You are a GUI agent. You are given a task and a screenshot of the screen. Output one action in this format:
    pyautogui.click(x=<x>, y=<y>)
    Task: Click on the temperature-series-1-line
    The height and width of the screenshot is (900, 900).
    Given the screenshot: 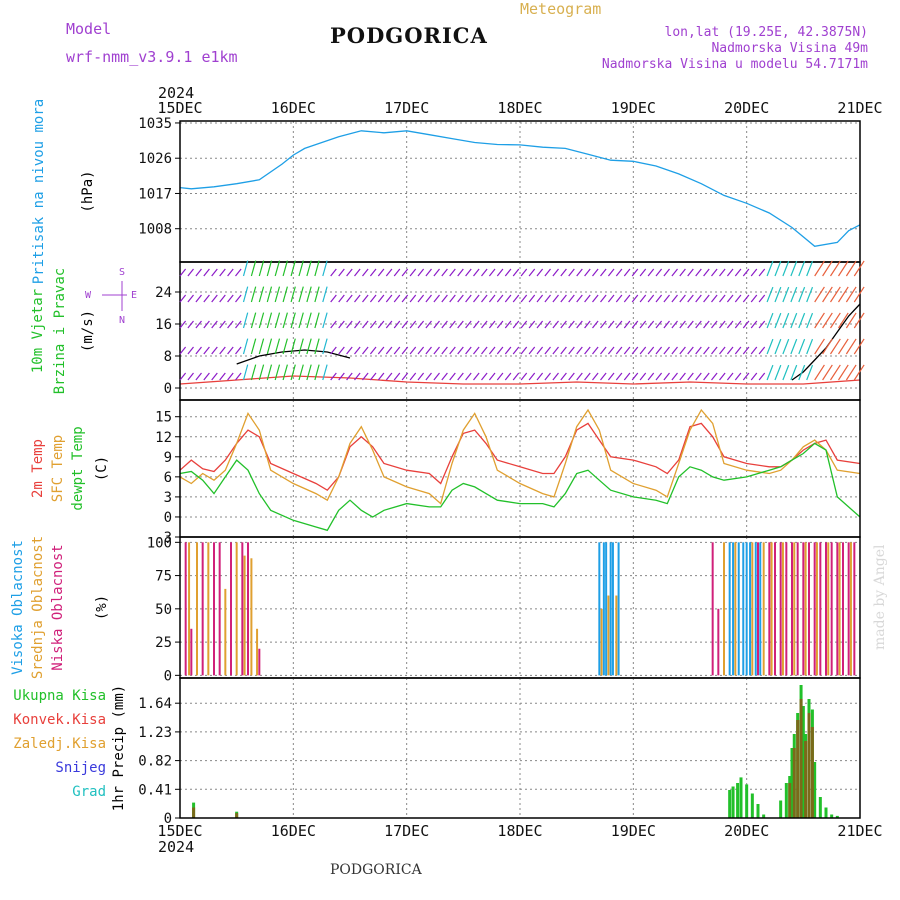 What is the action you would take?
    pyautogui.click(x=520, y=456)
    